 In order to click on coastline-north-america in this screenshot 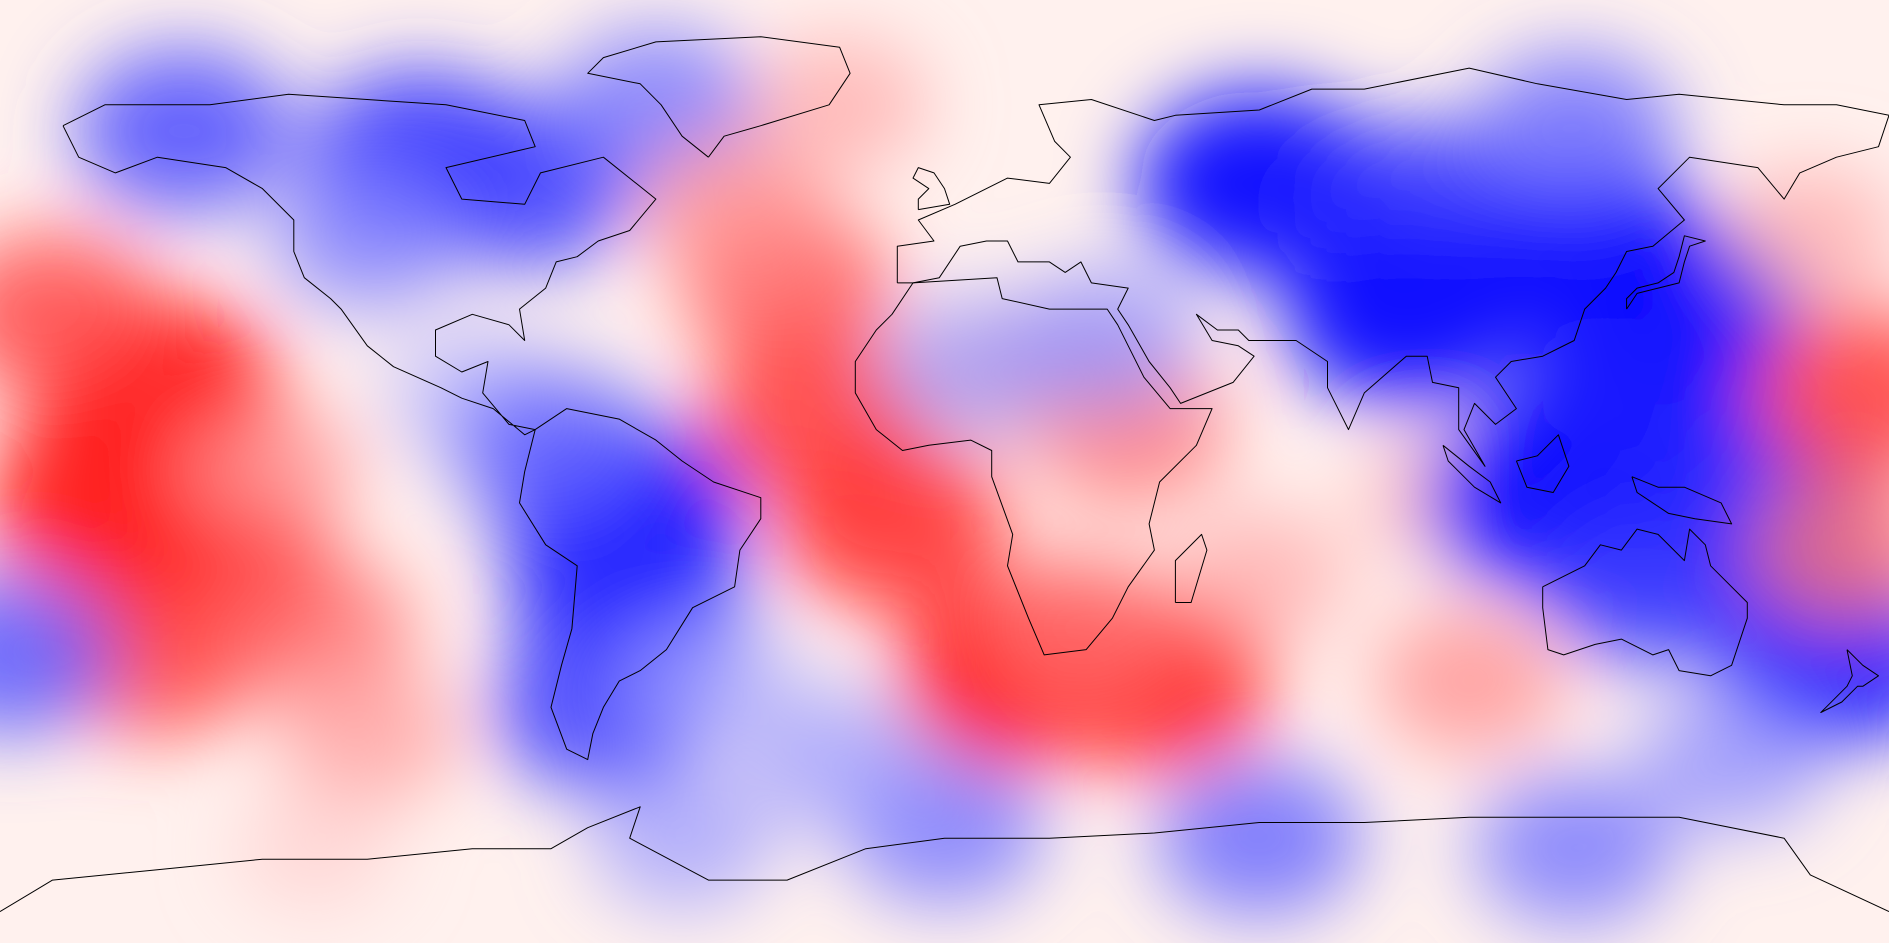, I will do `click(359, 264)`.